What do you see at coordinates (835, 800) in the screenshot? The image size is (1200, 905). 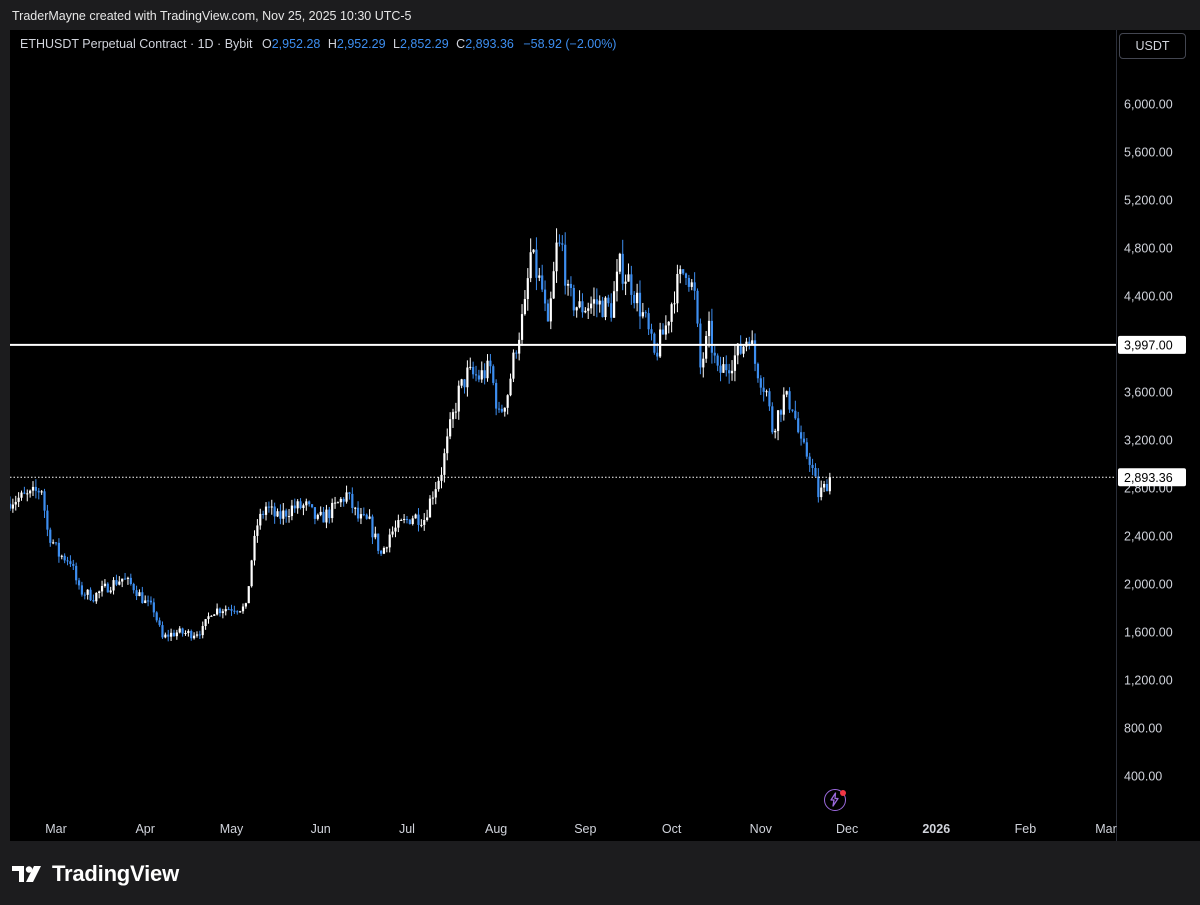 I see `lightning-icon` at bounding box center [835, 800].